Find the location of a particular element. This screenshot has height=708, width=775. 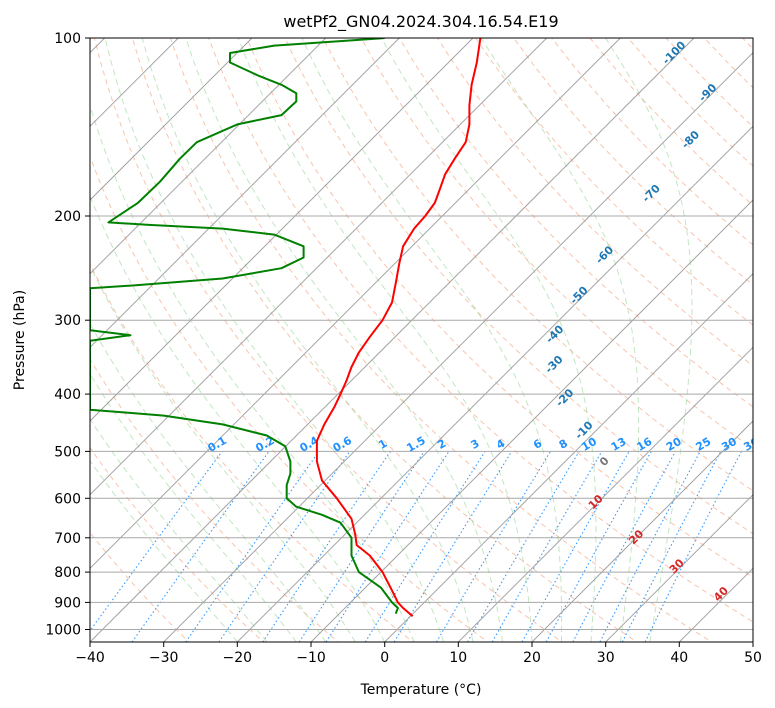

x-tick-label: 20 is located at coordinates (532, 658).